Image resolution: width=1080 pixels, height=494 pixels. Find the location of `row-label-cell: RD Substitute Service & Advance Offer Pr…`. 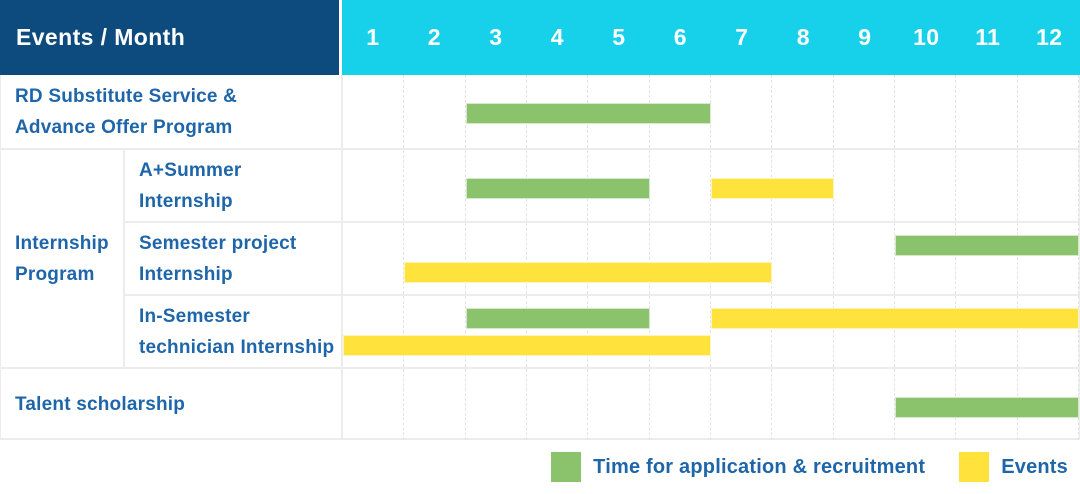

row-label-cell: RD Substitute Service & Advance Offer Pr… is located at coordinates (172, 111).